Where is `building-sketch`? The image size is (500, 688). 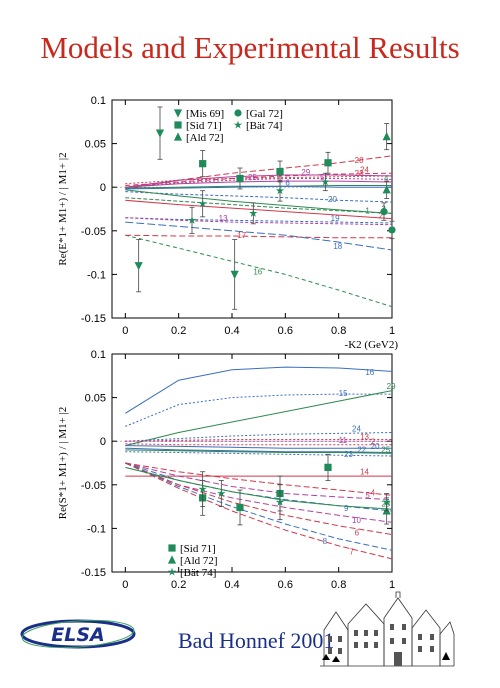
building-sketch is located at coordinates (387, 629).